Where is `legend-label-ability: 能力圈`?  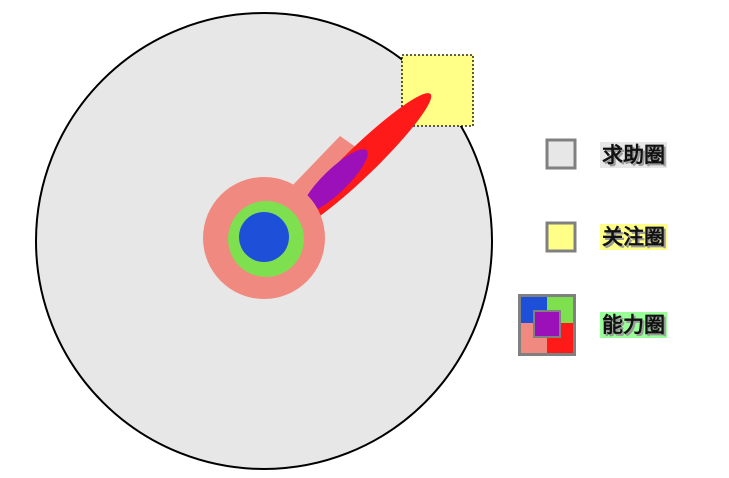 legend-label-ability: 能力圈 is located at coordinates (633, 325).